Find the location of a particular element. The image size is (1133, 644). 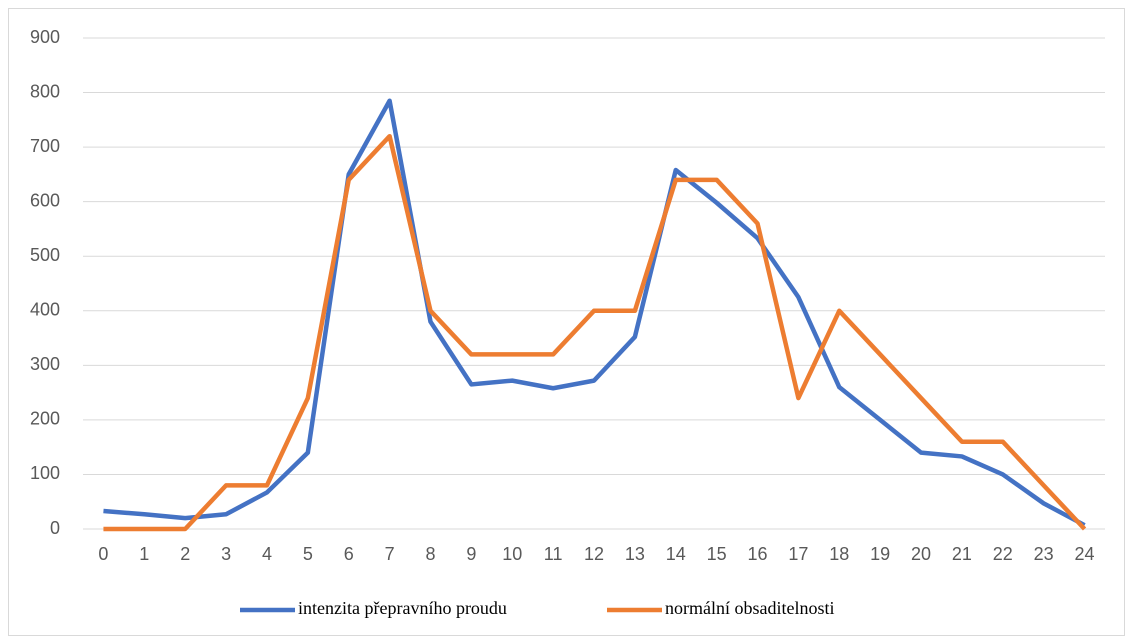

x-tick-label: 19 is located at coordinates (880, 554).